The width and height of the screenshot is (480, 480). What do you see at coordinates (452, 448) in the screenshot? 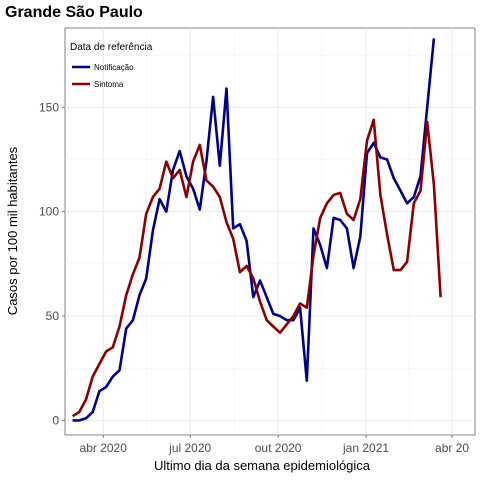
I see `x-tick-label: abr 20` at bounding box center [452, 448].